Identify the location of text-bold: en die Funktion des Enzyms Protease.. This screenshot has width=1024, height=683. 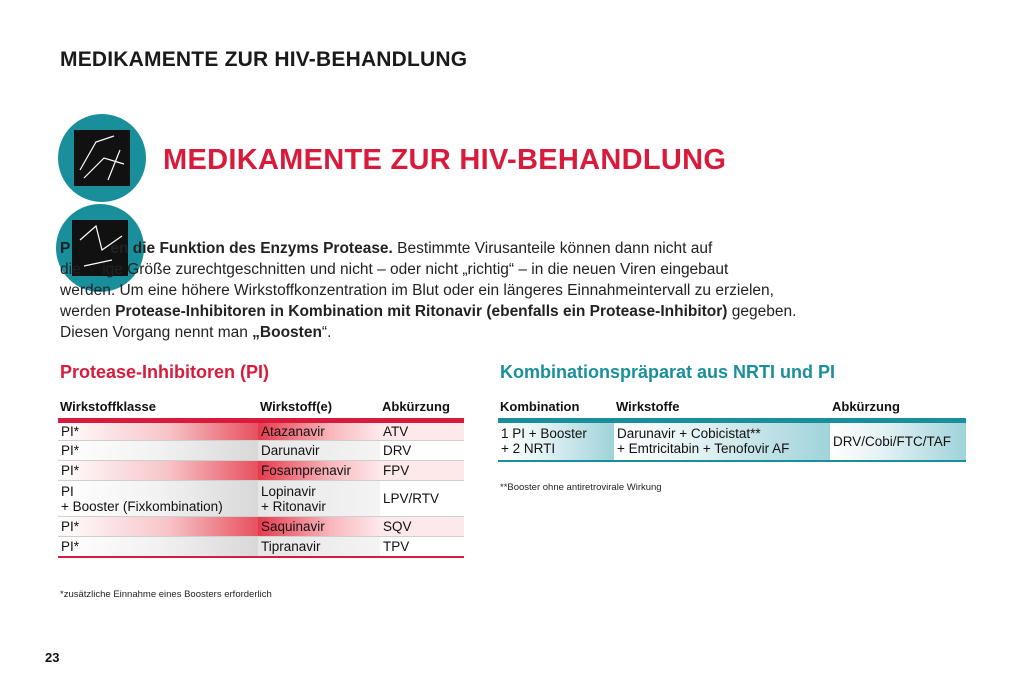
(251, 248).